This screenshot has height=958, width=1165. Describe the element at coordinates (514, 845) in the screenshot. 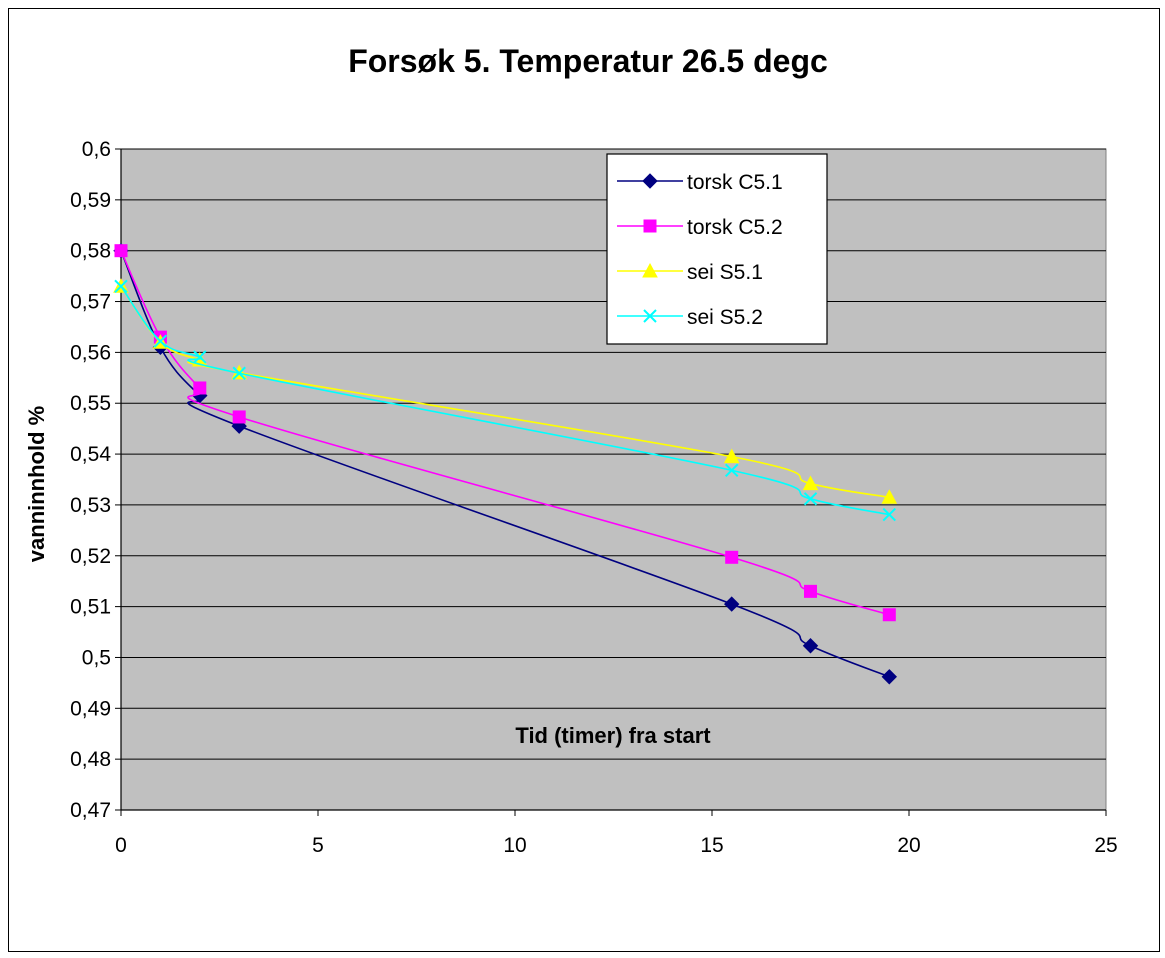

I see `x-tick-label: 10` at that location.